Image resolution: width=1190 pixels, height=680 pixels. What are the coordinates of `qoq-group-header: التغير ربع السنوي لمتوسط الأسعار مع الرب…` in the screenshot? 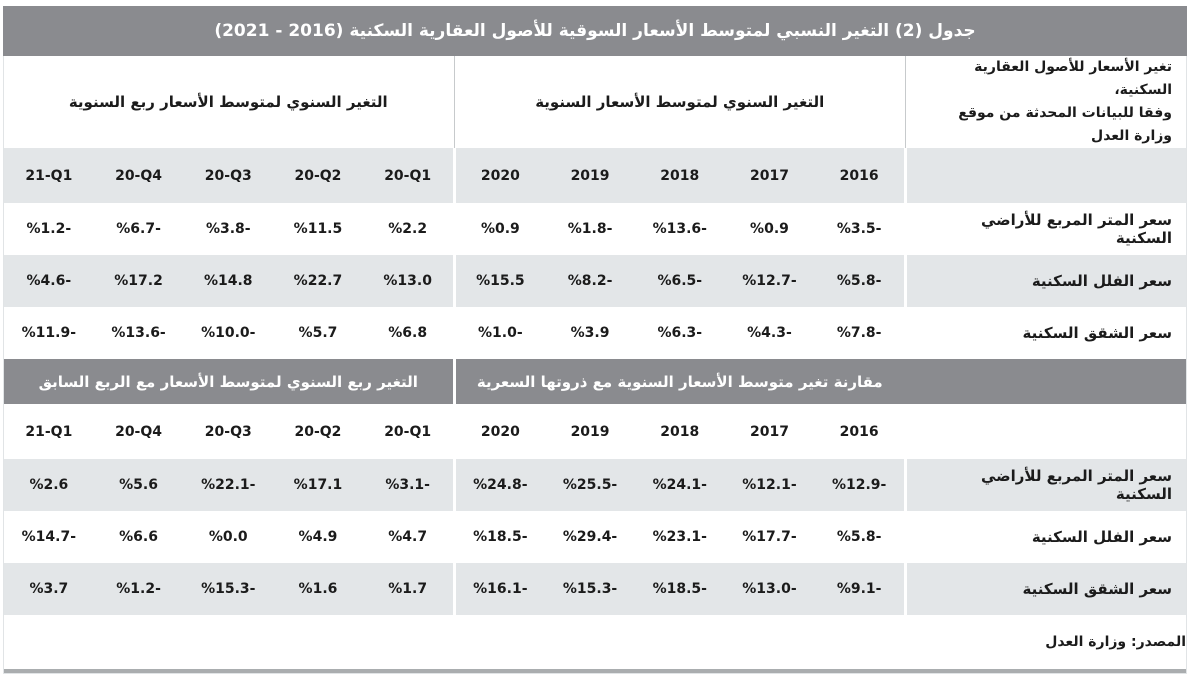 It's located at (228, 381).